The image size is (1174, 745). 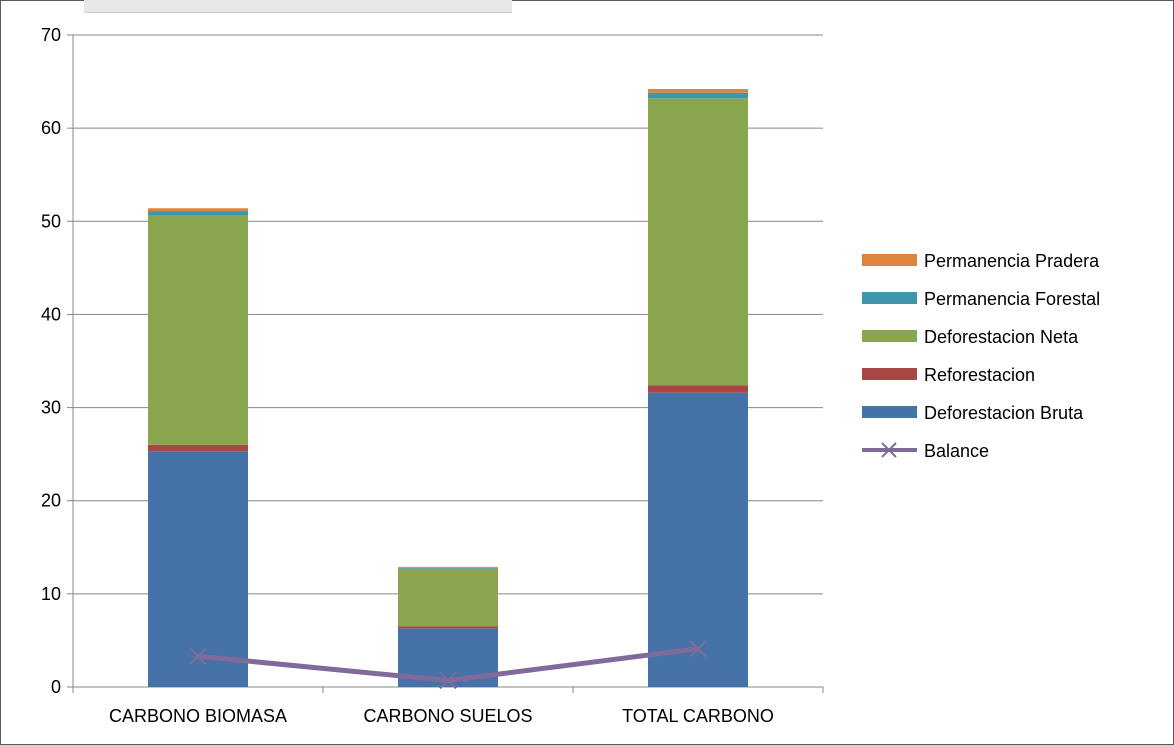 What do you see at coordinates (1012, 261) in the screenshot?
I see `legend-label: Permanencia Pradera` at bounding box center [1012, 261].